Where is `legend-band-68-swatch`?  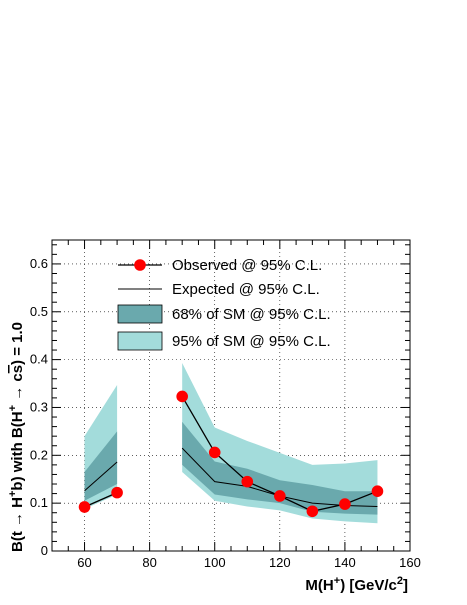 legend-band-68-swatch is located at coordinates (140, 314).